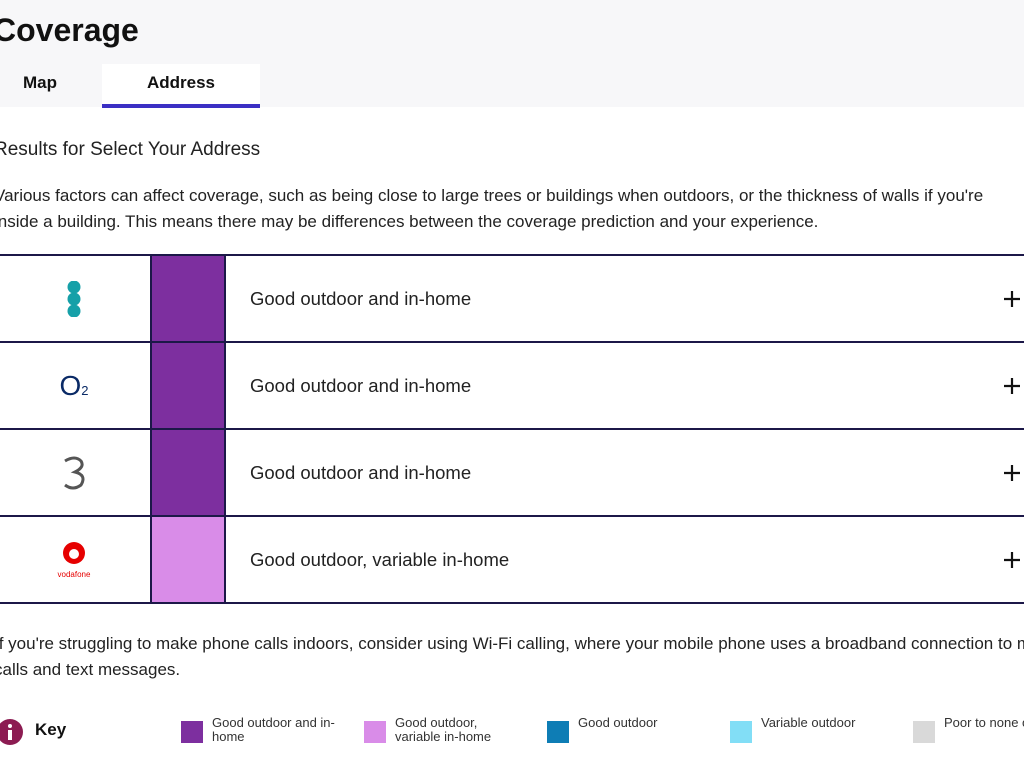 Image resolution: width=1024 pixels, height=768 pixels. I want to click on key-label: Variable outdoor, so click(808, 722).